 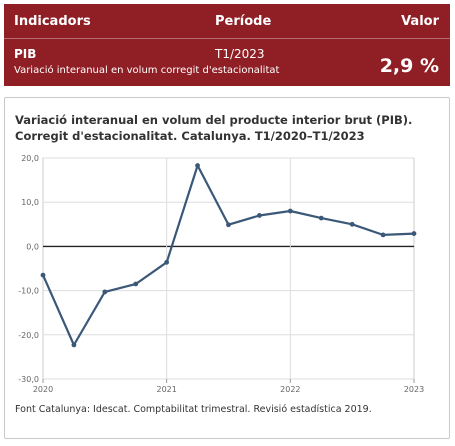 What do you see at coordinates (43, 389) in the screenshot?
I see `x-tick-label: 2020` at bounding box center [43, 389].